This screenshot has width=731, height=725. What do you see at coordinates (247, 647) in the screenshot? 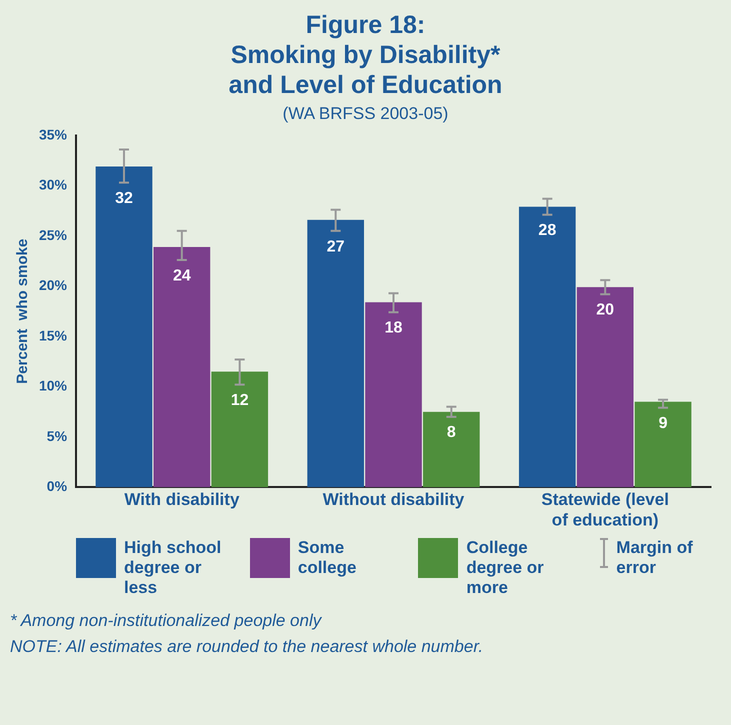
I see `text: NOTE: All estimates are rounded to the nearest whole number.` at bounding box center [247, 647].